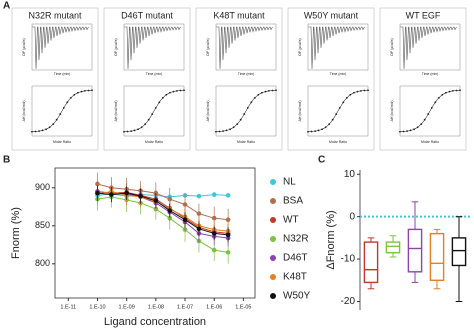 This screenshot has height=331, width=474. Describe the element at coordinates (127, 307) in the screenshot. I see `x-tick-label: 1.E-09` at that location.